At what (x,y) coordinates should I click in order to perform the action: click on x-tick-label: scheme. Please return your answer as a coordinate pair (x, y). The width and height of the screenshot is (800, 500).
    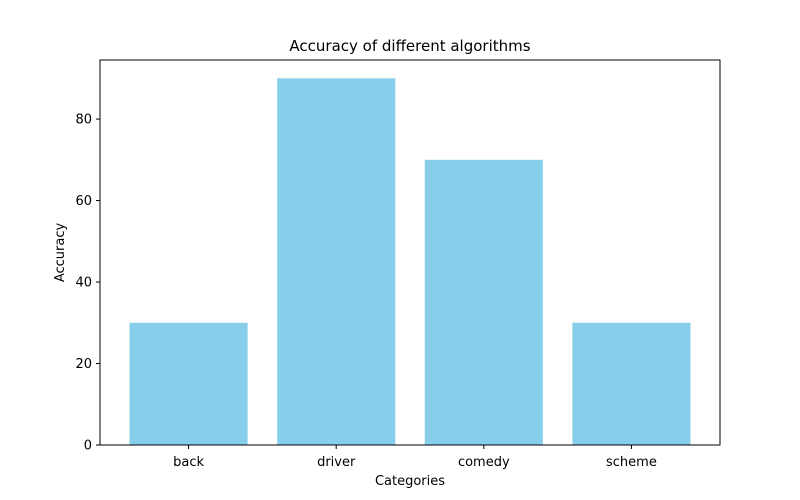
    Looking at the image, I should click on (631, 462).